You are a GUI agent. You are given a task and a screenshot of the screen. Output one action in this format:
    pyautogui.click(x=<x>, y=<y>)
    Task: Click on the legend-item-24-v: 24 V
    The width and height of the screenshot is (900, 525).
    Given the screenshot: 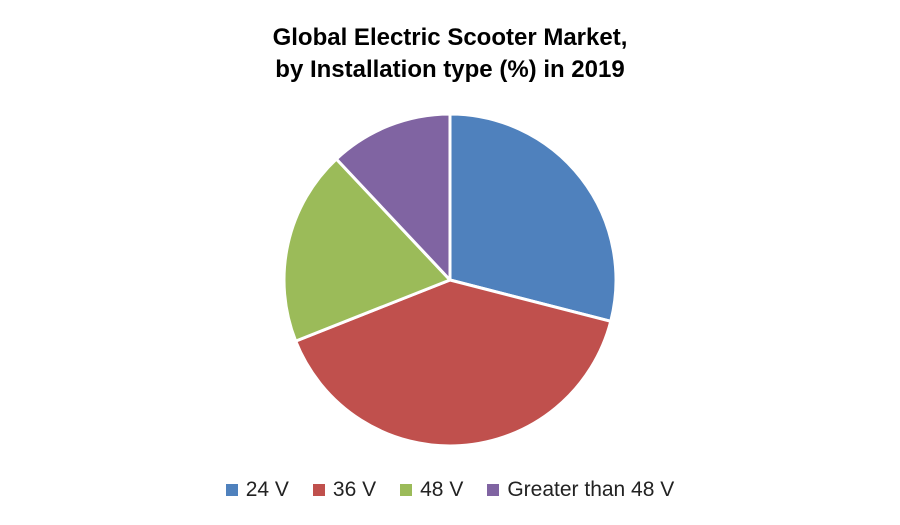 What is the action you would take?
    pyautogui.click(x=257, y=490)
    